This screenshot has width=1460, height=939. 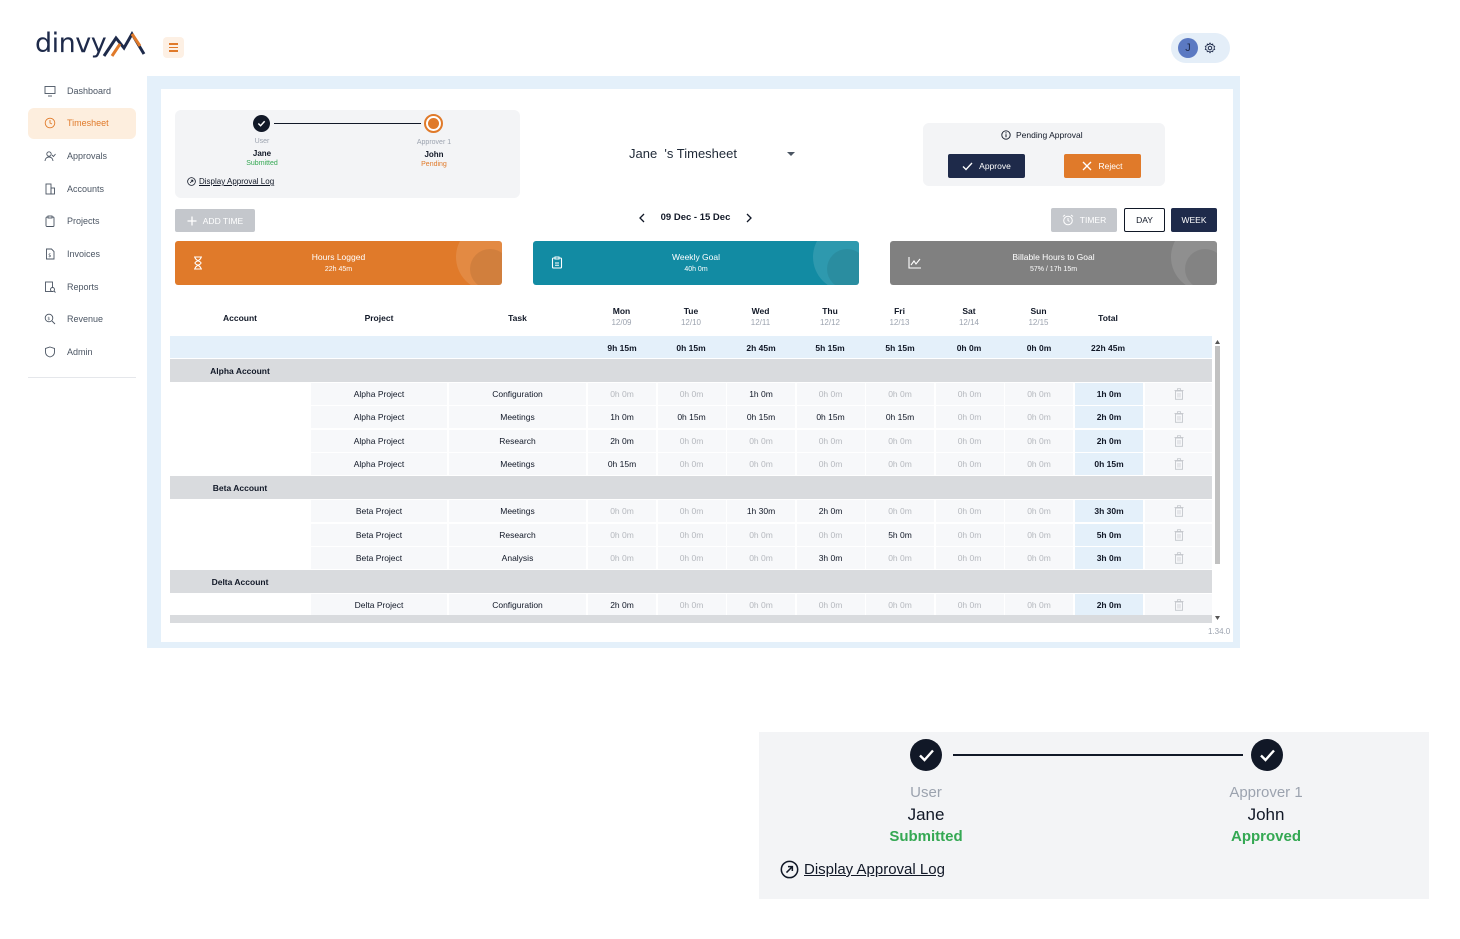 What do you see at coordinates (1200, 48) in the screenshot?
I see `user-menu: J` at bounding box center [1200, 48].